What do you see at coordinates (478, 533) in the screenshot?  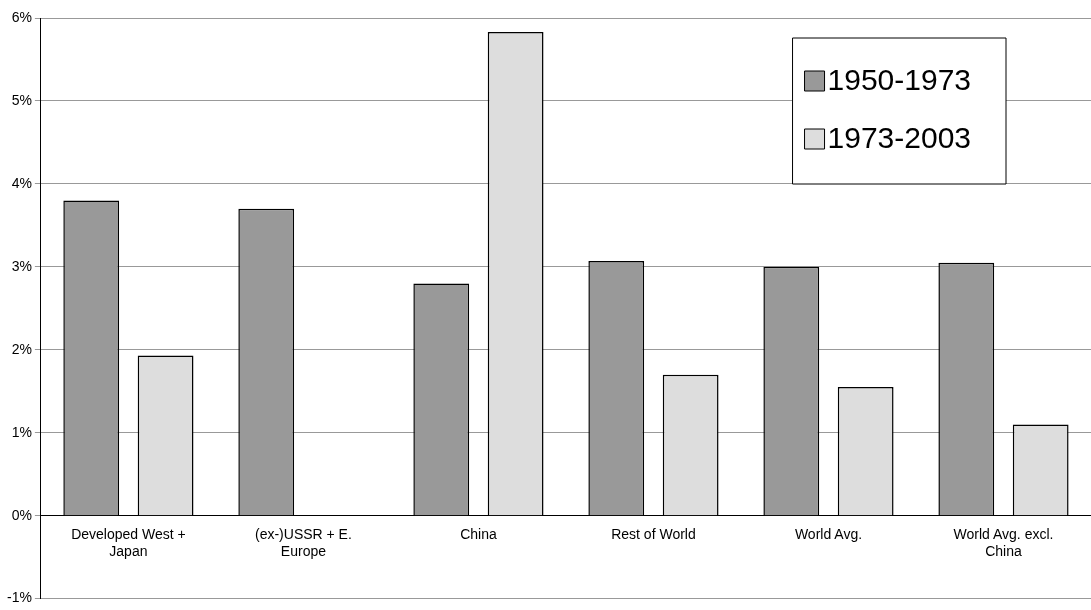 I see `x-tick-label: China` at bounding box center [478, 533].